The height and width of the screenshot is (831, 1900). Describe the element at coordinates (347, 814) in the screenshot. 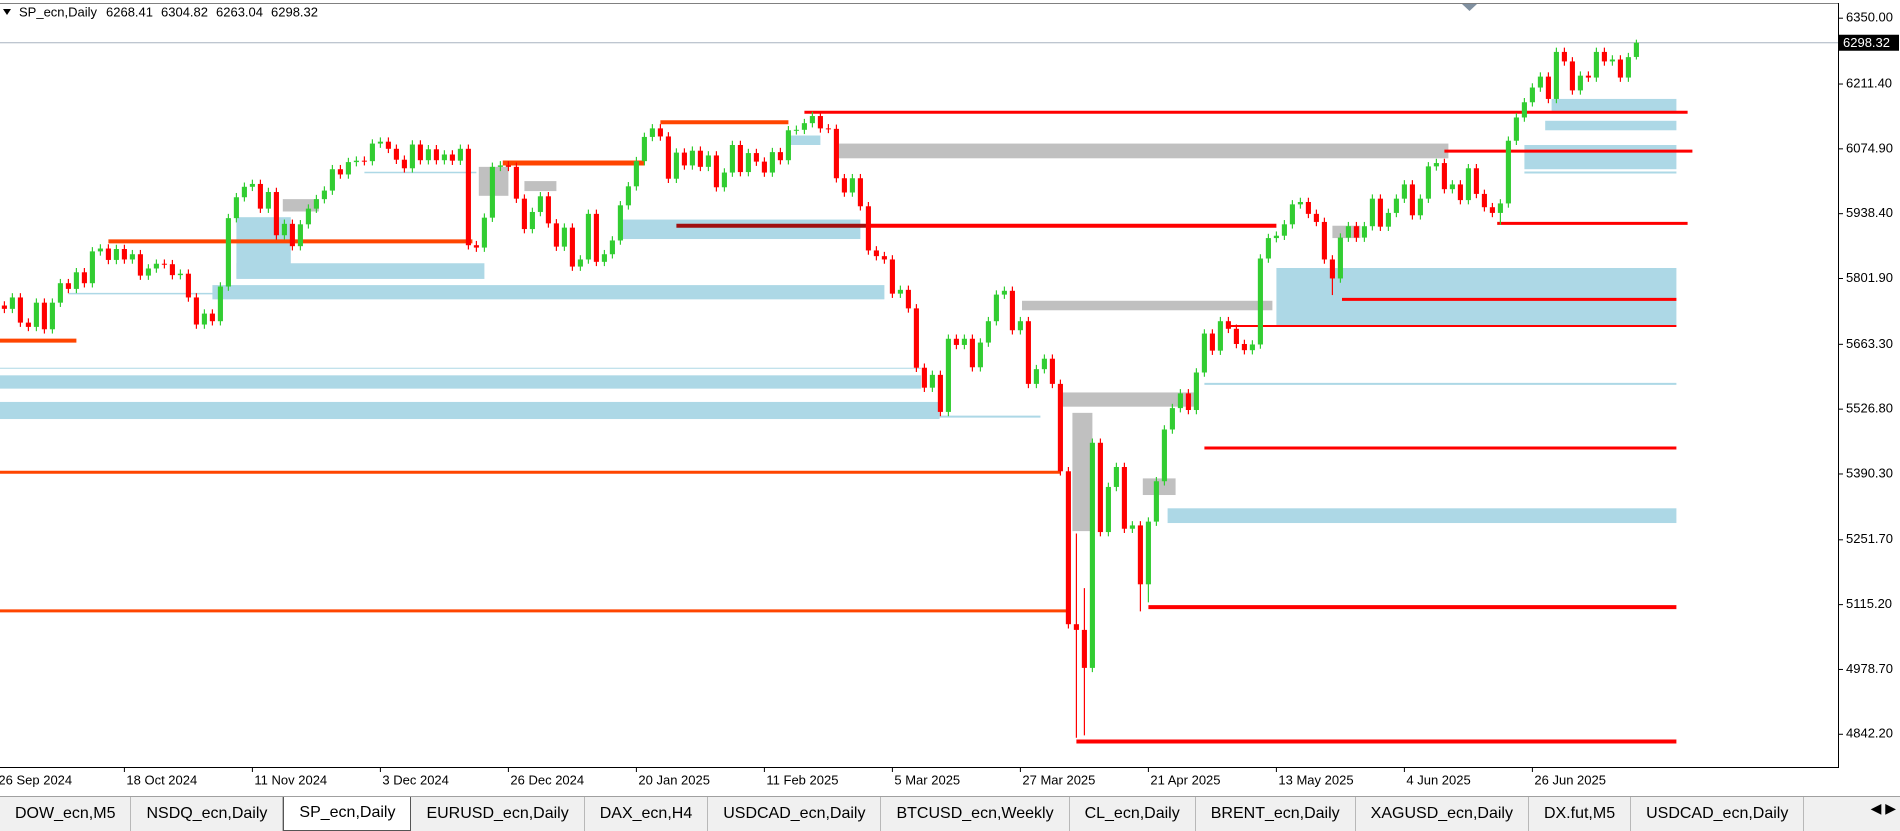

I see `symbol-tab: SP_ecn,Daily` at that location.